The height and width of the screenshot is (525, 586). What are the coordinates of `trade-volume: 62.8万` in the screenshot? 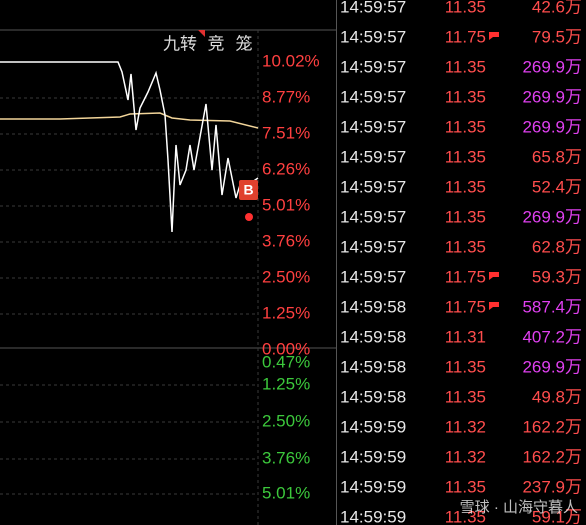 It's located at (557, 246).